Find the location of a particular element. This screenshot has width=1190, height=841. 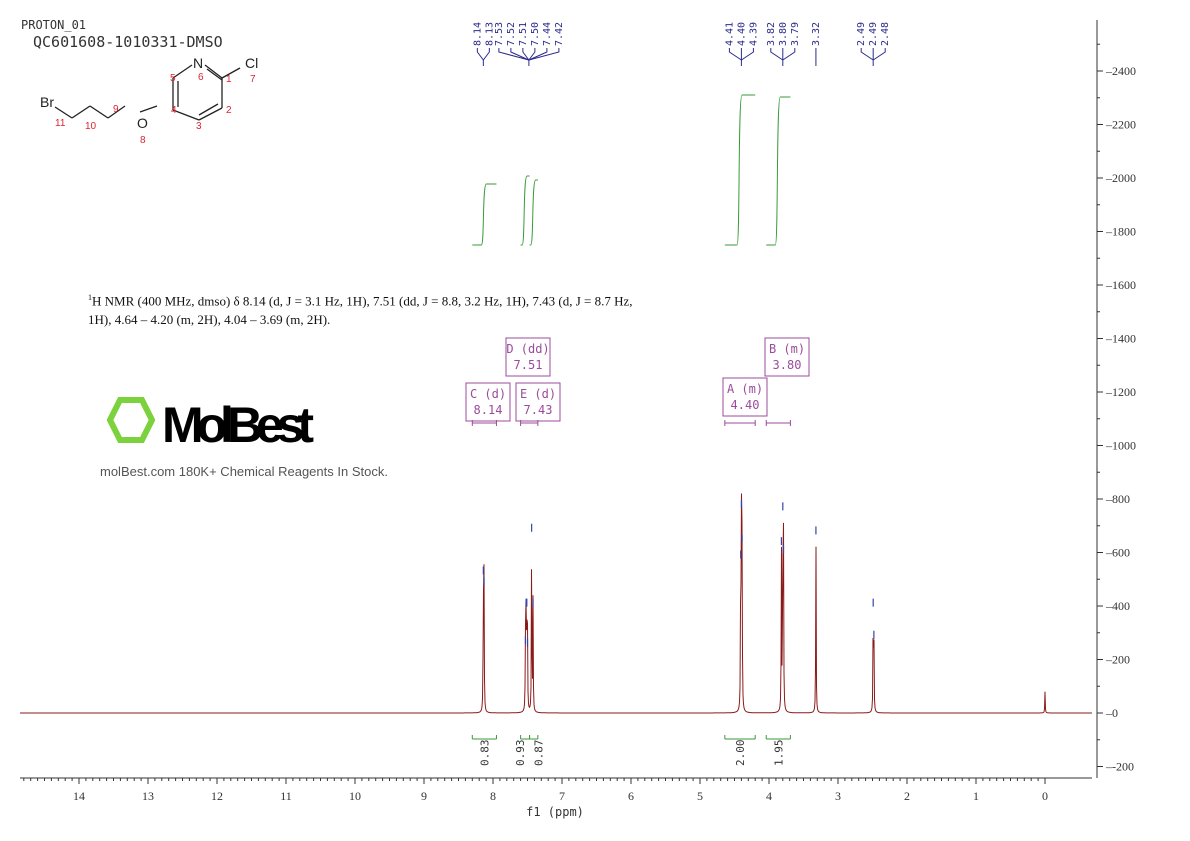

experiment-label: PROTON_01 is located at coordinates (54, 25).